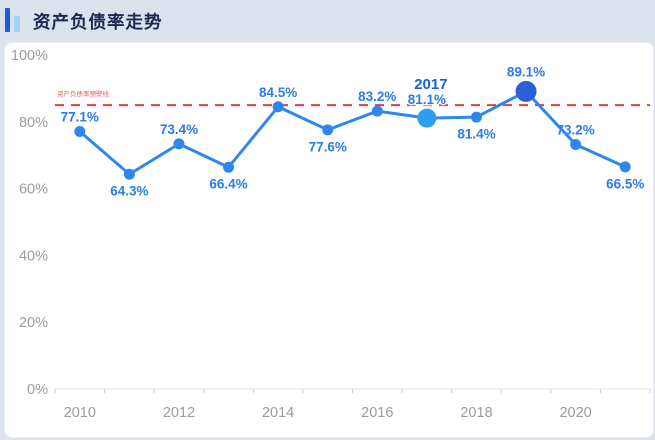  What do you see at coordinates (7, 20) in the screenshot?
I see `bar-chart-icon-dark-bar` at bounding box center [7, 20].